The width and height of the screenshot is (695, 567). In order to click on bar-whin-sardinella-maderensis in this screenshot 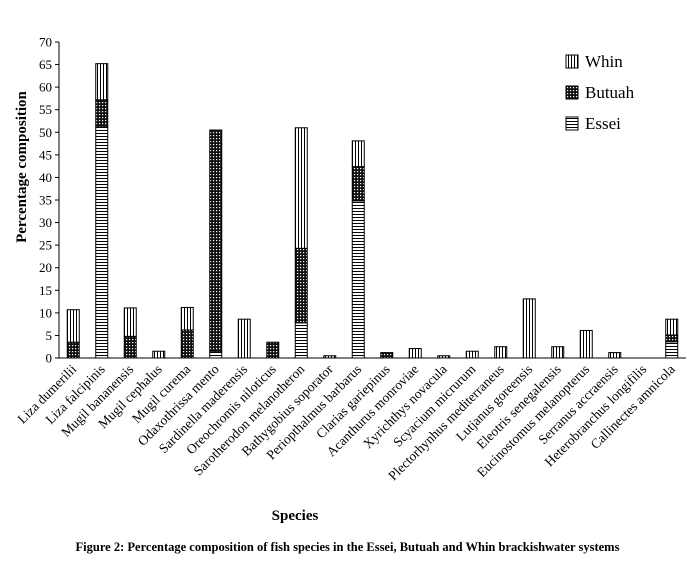, I will do `click(244, 338)`.